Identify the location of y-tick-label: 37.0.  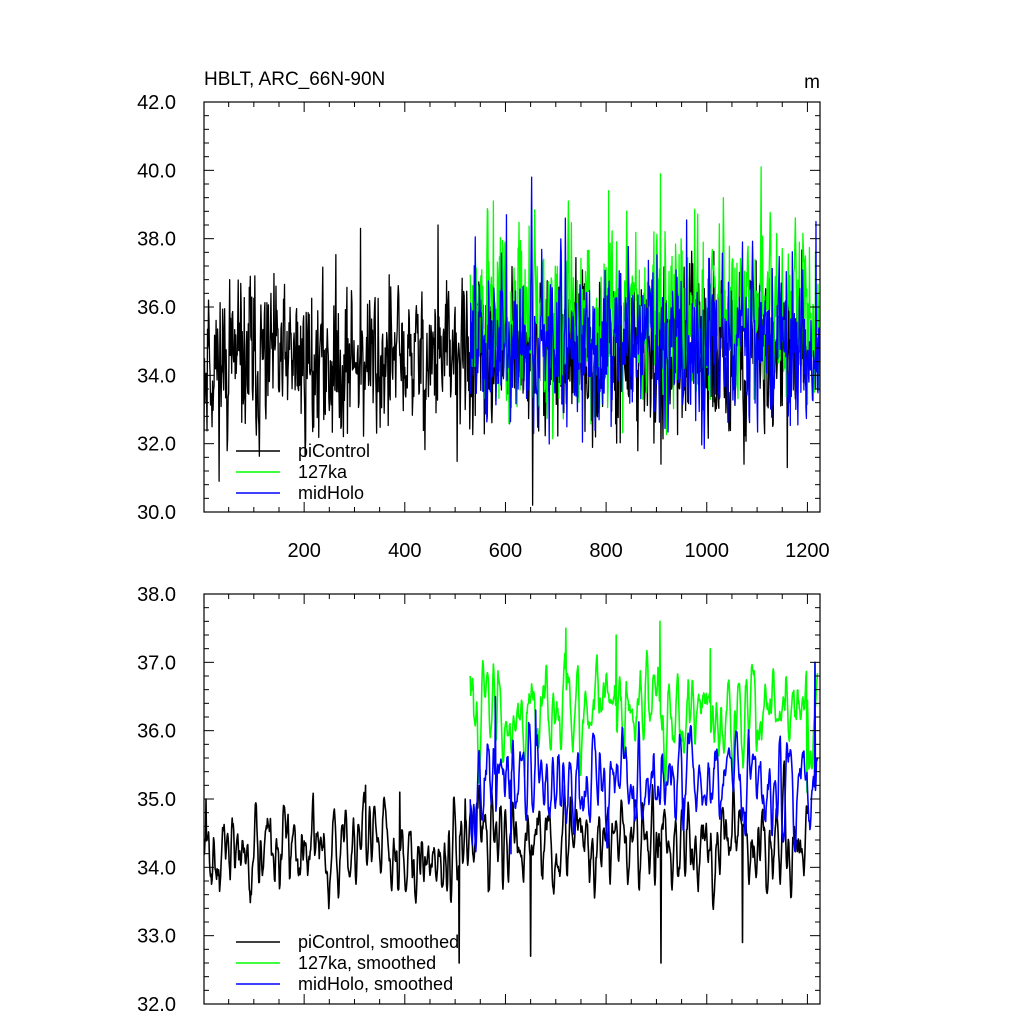
(156, 663).